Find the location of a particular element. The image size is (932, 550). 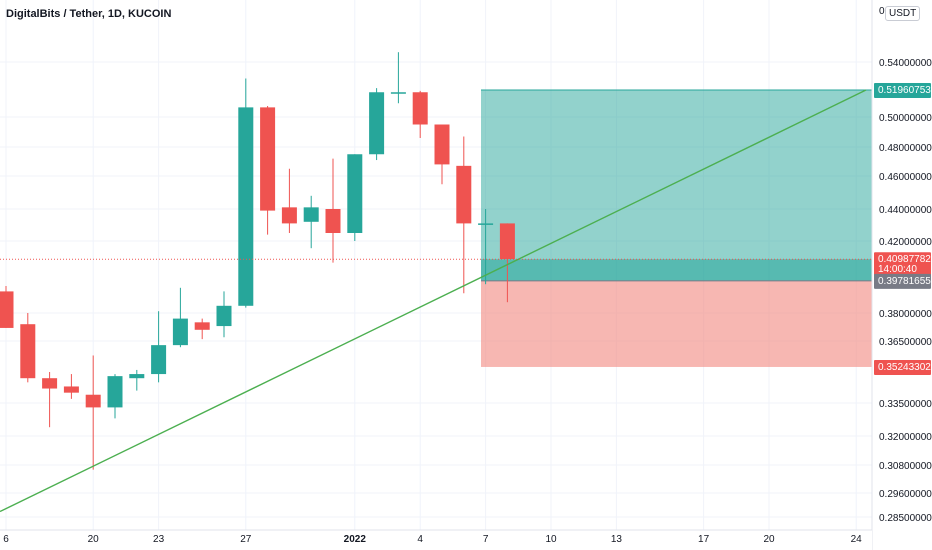

time-tick-label: 2022 is located at coordinates (355, 539).